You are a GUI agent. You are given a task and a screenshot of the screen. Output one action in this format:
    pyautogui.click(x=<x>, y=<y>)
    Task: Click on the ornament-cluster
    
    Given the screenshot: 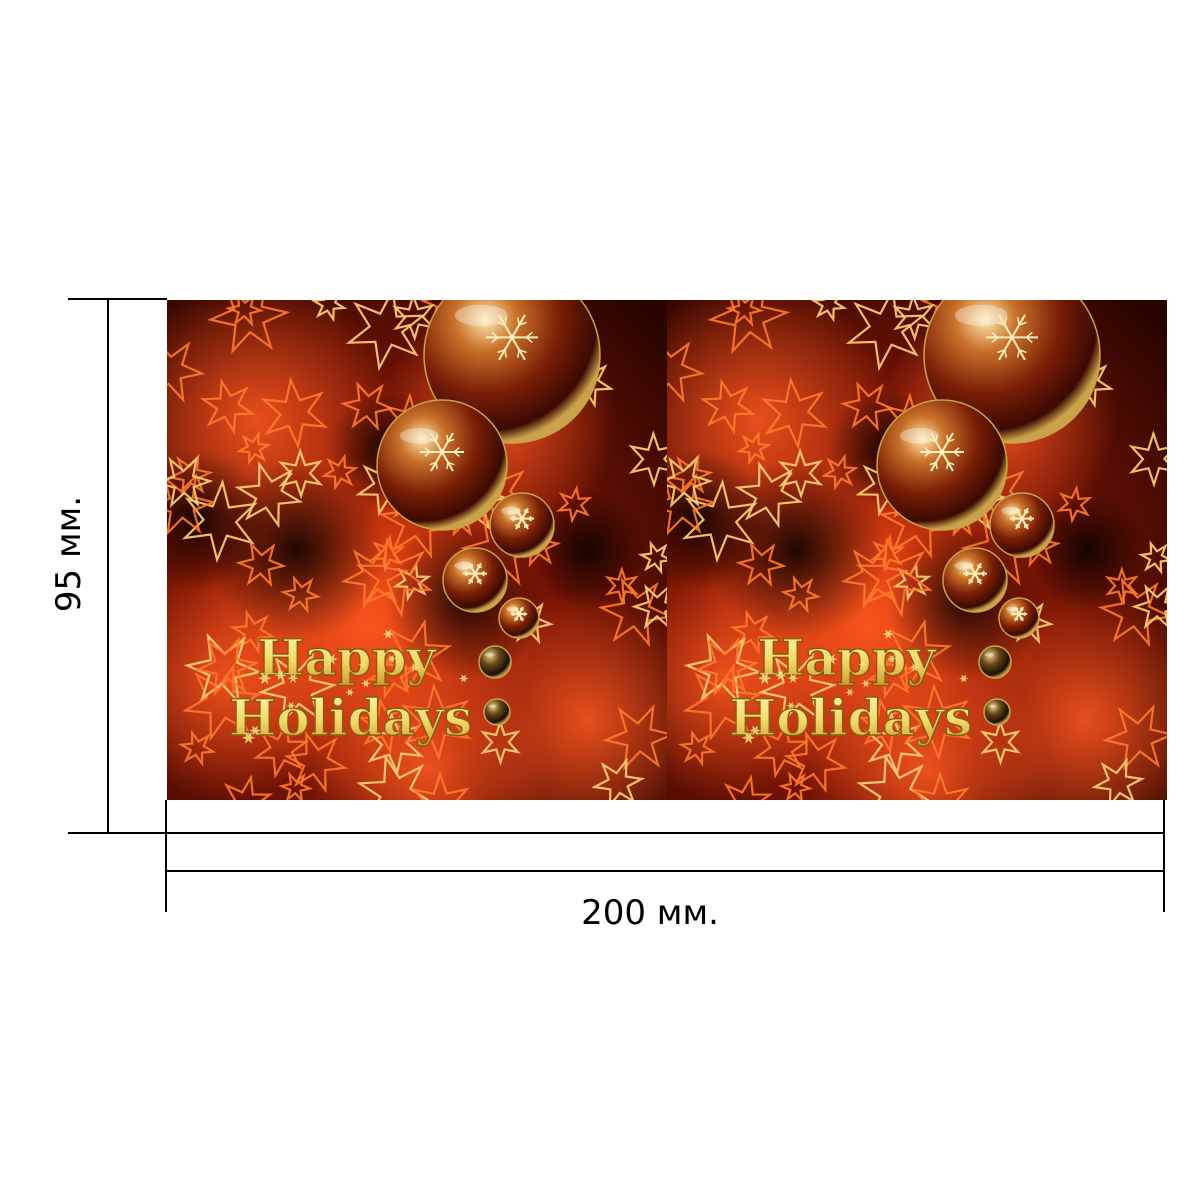 What is the action you would take?
    pyautogui.click(x=488, y=513)
    